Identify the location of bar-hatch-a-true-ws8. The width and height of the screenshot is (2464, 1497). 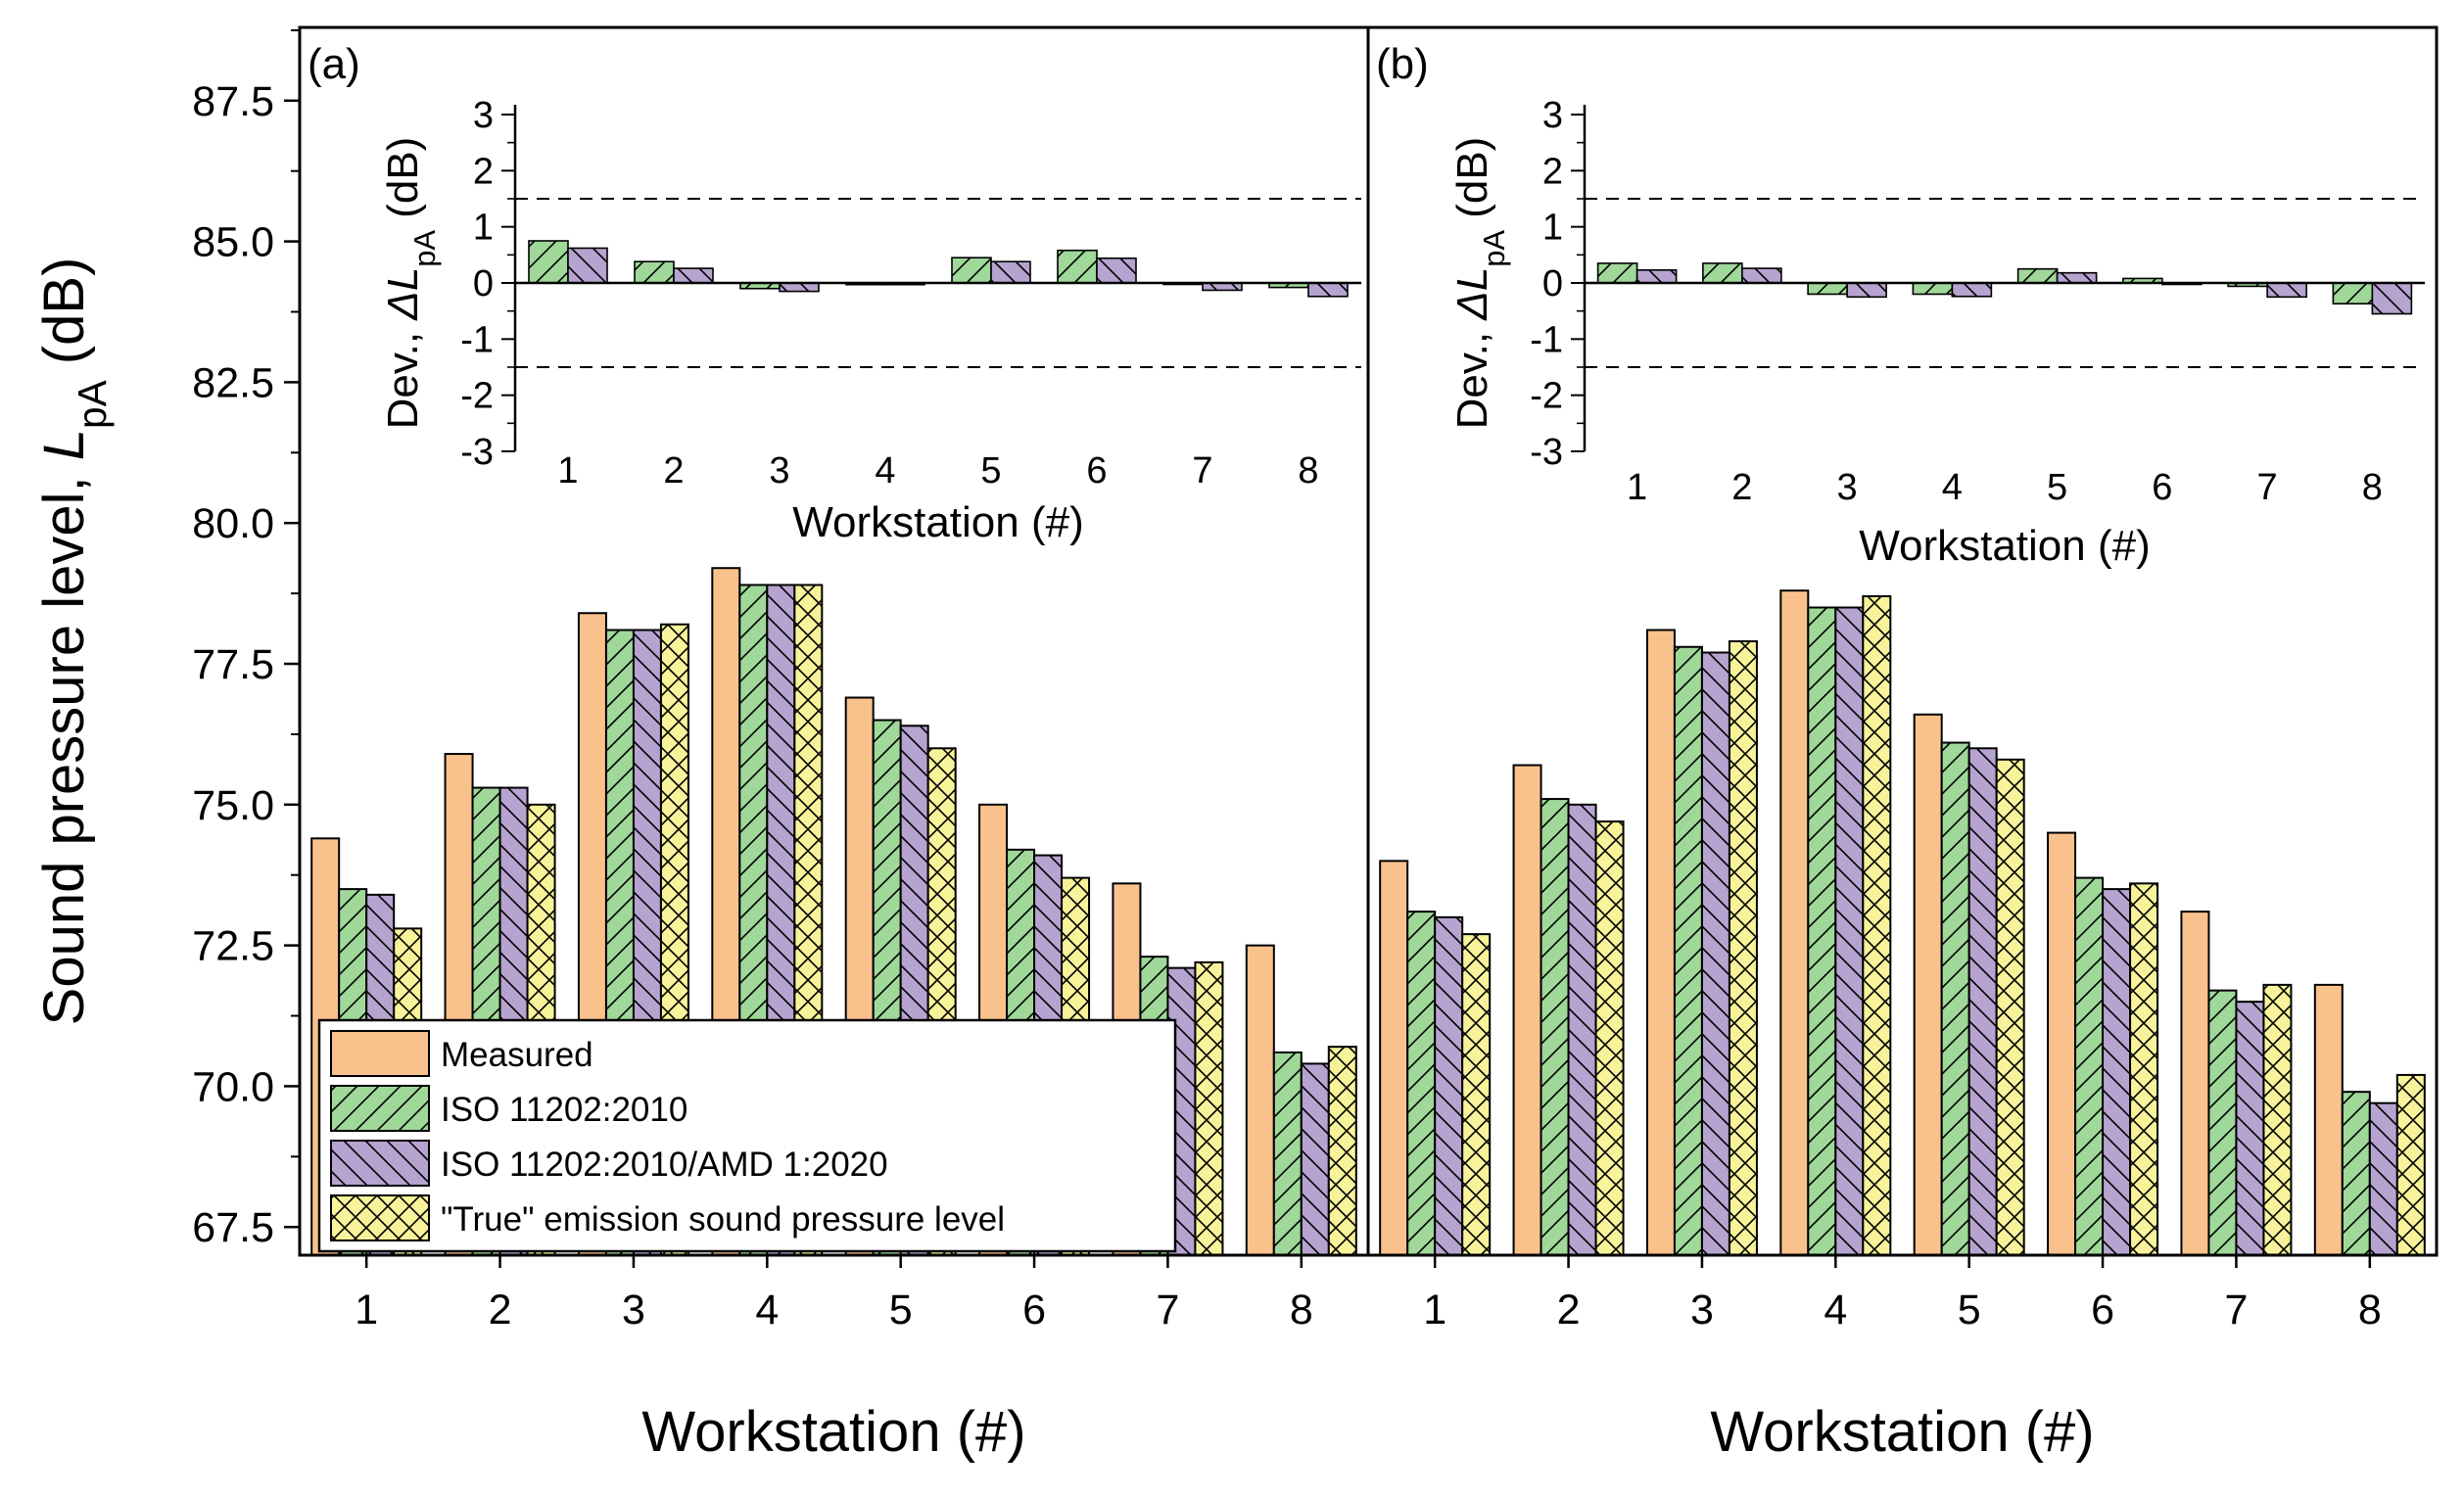
(1342, 1151).